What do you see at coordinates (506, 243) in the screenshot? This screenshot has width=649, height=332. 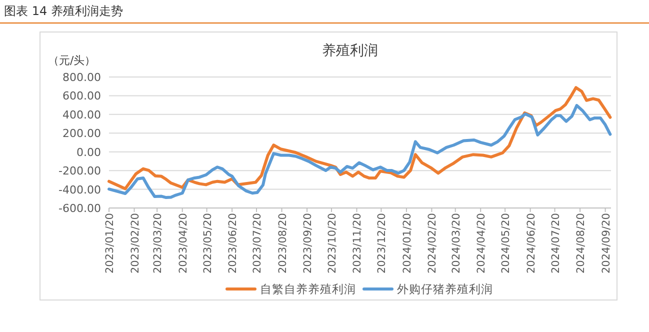 I see `x-tick-label: 2024/05/20` at bounding box center [506, 243].